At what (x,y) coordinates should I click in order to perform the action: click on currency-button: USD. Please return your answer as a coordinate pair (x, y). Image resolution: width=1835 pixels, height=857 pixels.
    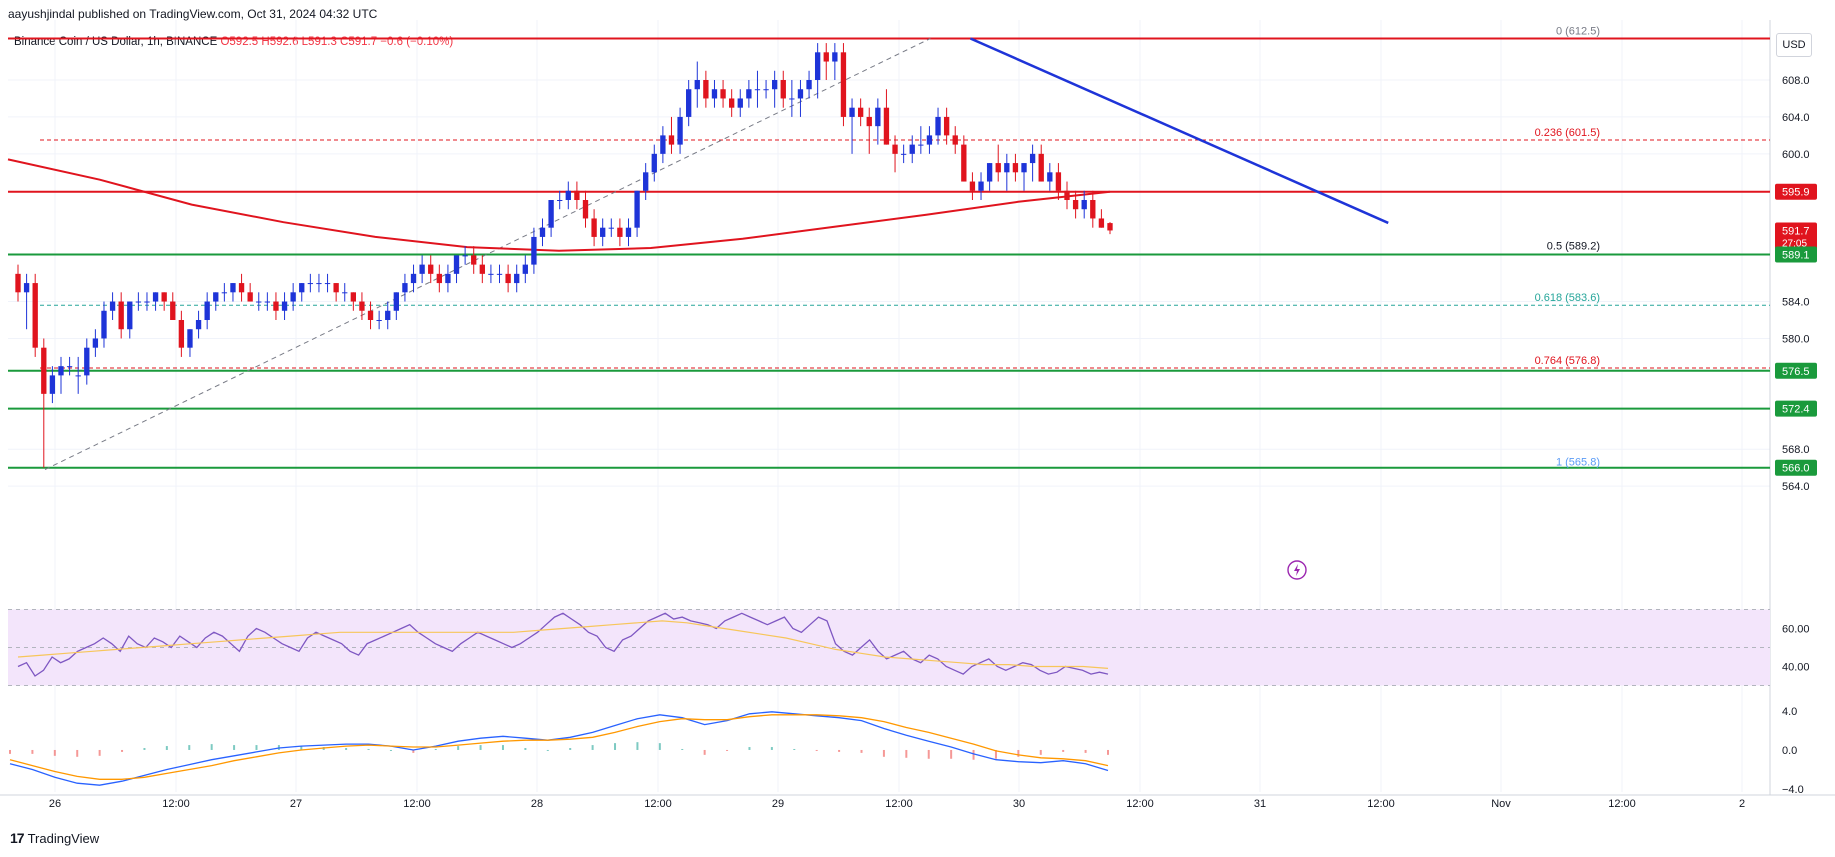
    Looking at the image, I should click on (1794, 45).